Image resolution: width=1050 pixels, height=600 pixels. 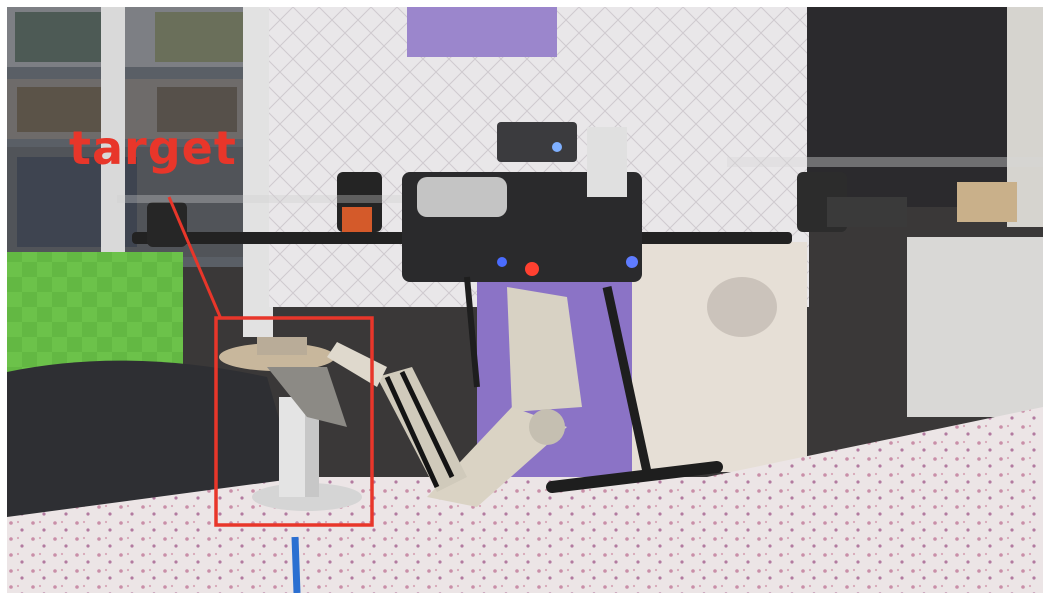 What do you see at coordinates (462, 197) in the screenshot?
I see `camera-module` at bounding box center [462, 197].